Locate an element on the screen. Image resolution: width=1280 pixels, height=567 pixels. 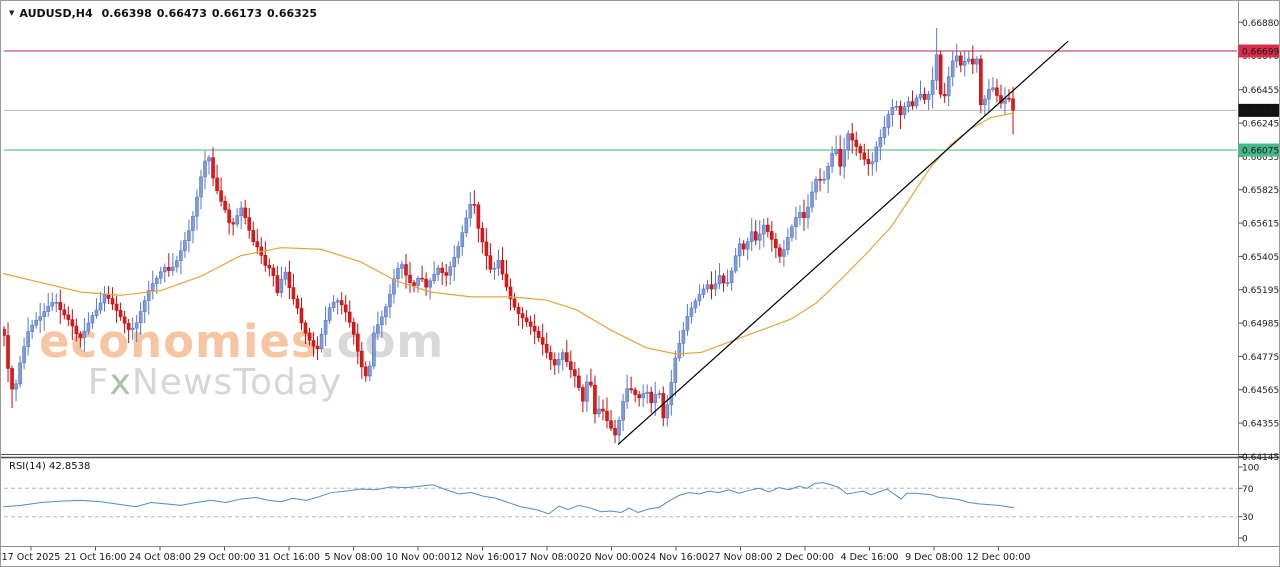
chart-title: ▼ AUDUSD,H4 0.66398 0.66473 0.66173 0.66325 is located at coordinates (165, 13).